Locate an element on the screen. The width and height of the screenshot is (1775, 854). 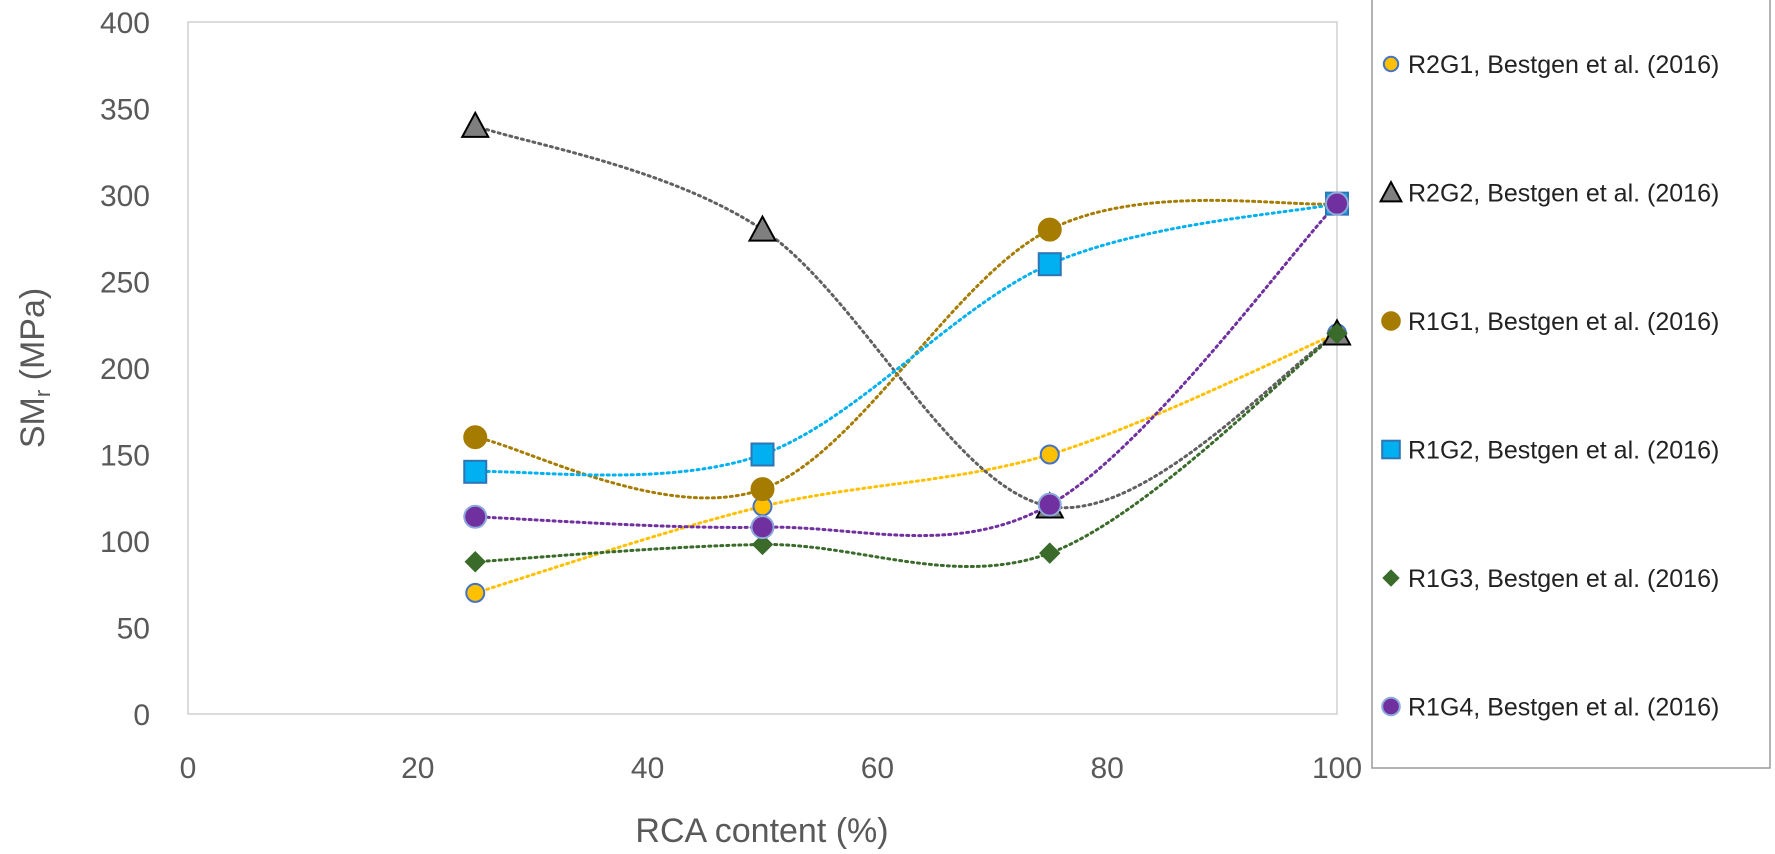
x-tick-label: 0 is located at coordinates (188, 768).